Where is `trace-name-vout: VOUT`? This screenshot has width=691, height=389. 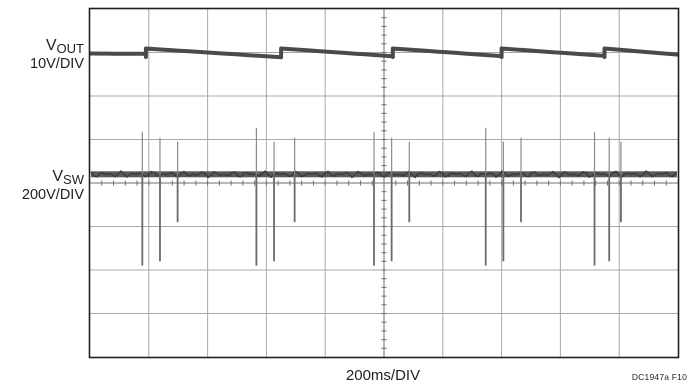
trace-name-vout: VOUT is located at coordinates (64, 46).